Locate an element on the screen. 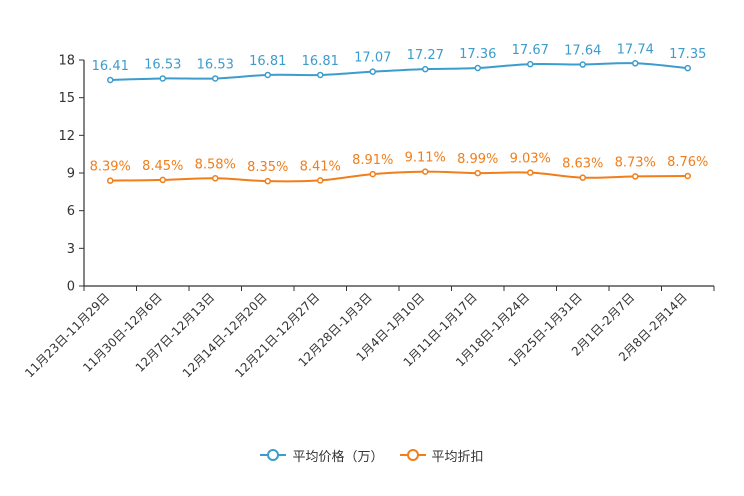 This screenshot has width=744, height=496. data-label-0: 17.07 is located at coordinates (372, 58).